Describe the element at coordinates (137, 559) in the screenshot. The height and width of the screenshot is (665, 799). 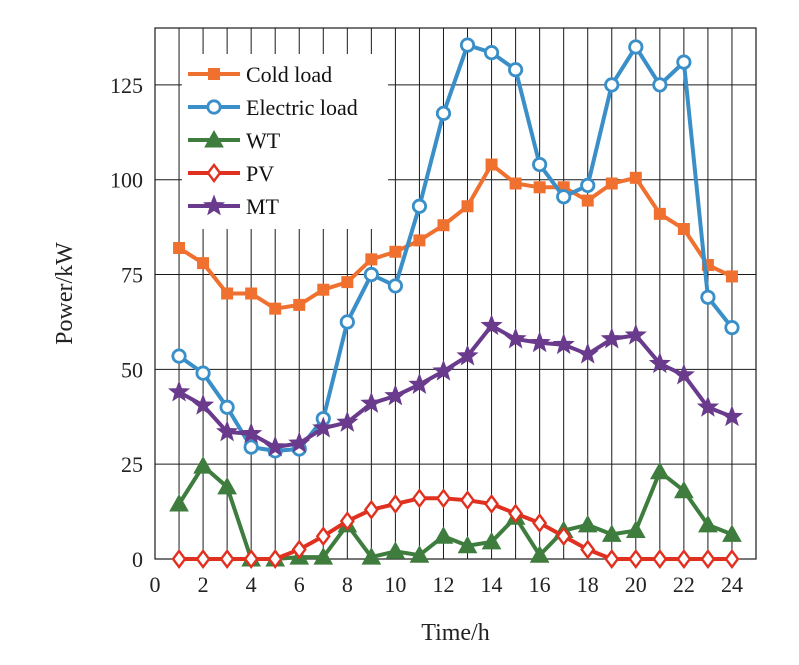
I see `y-tick-label: 0` at that location.